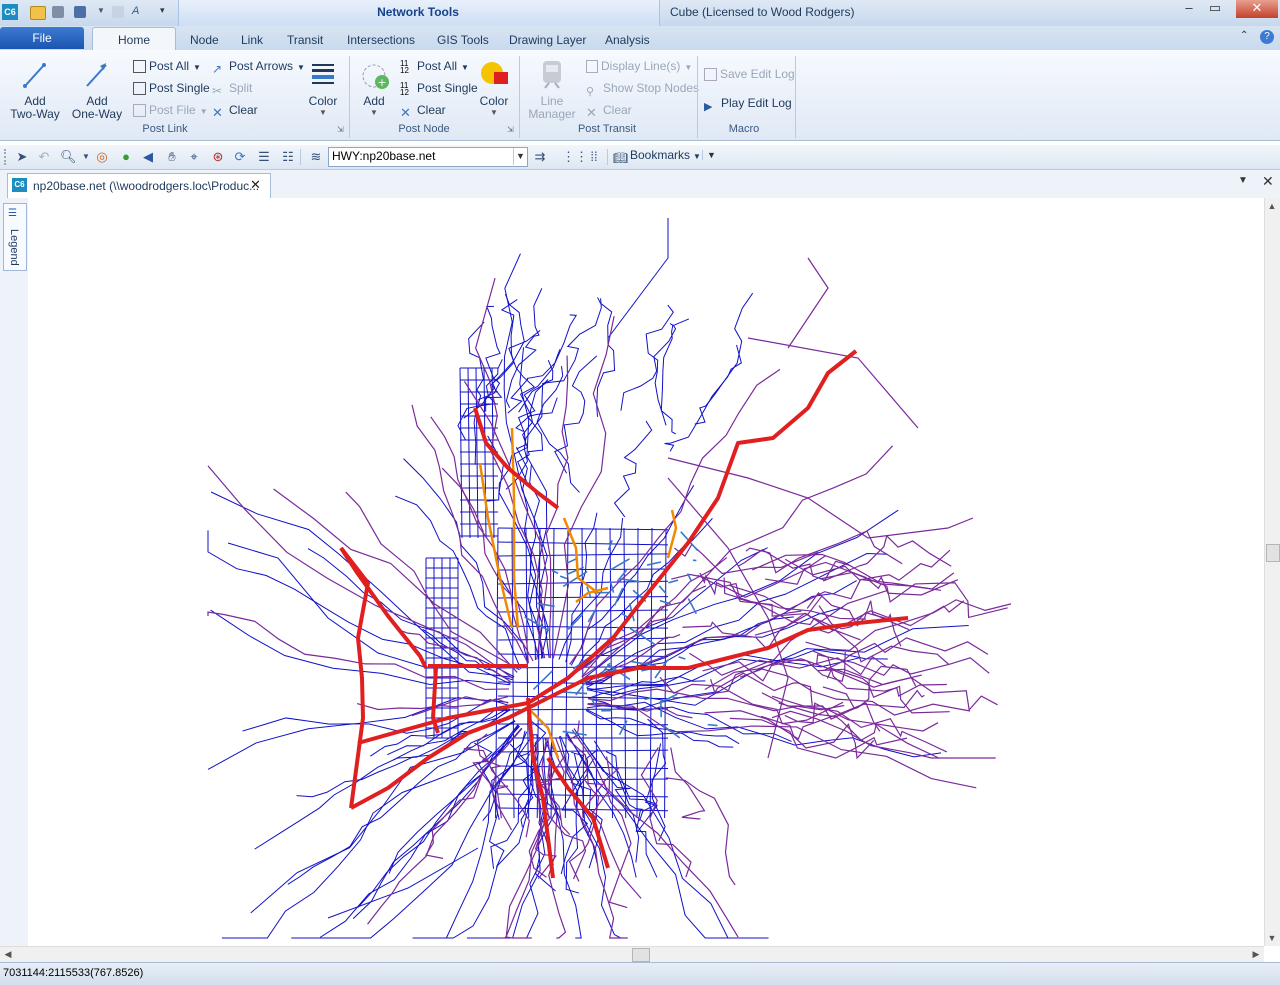 The width and height of the screenshot is (1280, 985). I want to click on save-all-icon, so click(80, 12).